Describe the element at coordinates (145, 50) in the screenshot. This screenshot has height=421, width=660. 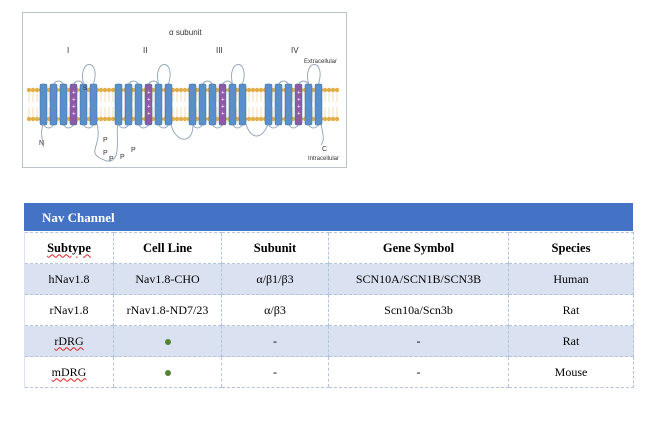
I see `domain-label-ii: II` at that location.